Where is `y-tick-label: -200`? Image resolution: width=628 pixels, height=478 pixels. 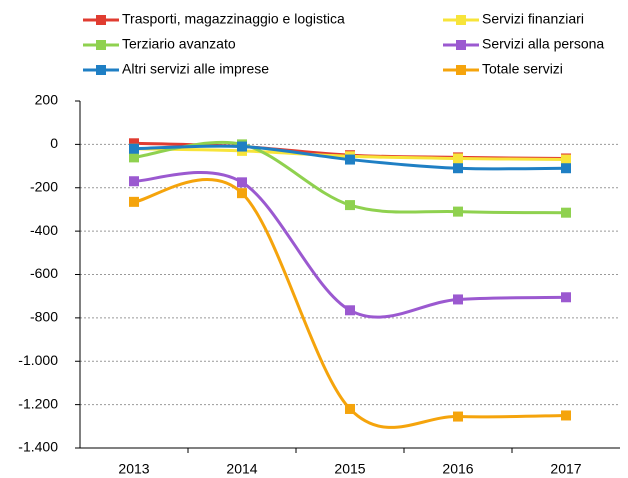 y-tick-label: -200 is located at coordinates (44, 186).